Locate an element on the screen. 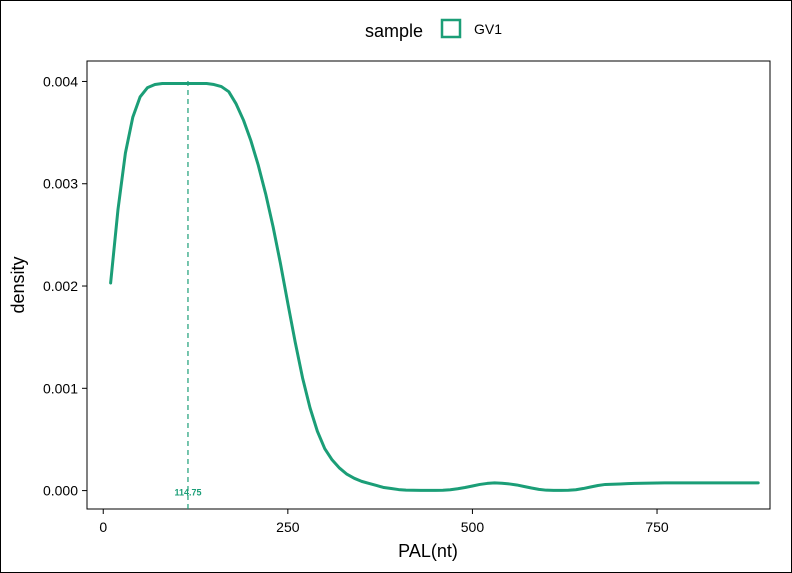  y-tick-label: 0.003 is located at coordinates (60, 184).